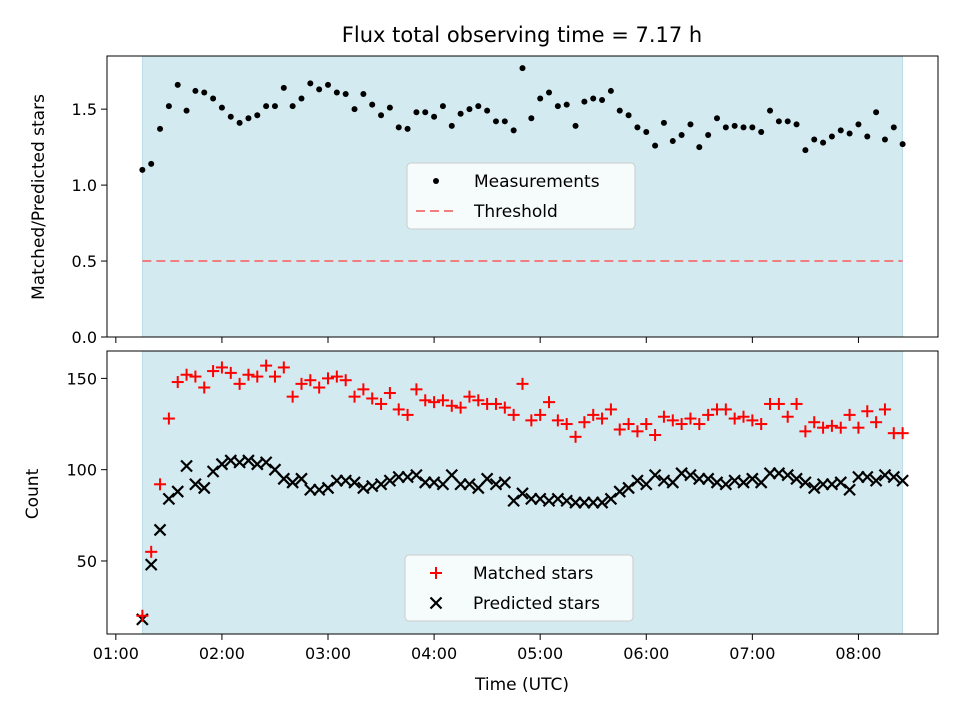 This screenshot has width=960, height=720. Describe the element at coordinates (521, 685) in the screenshot. I see `x-axis-label: Time (UTC)` at that location.